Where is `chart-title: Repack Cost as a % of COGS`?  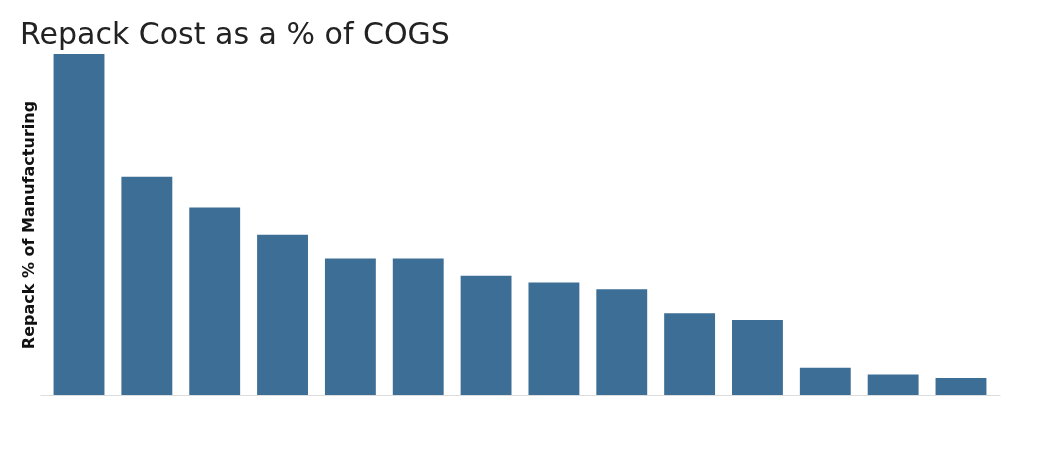 chart-title: Repack Cost as a % of COGS is located at coordinates (235, 33).